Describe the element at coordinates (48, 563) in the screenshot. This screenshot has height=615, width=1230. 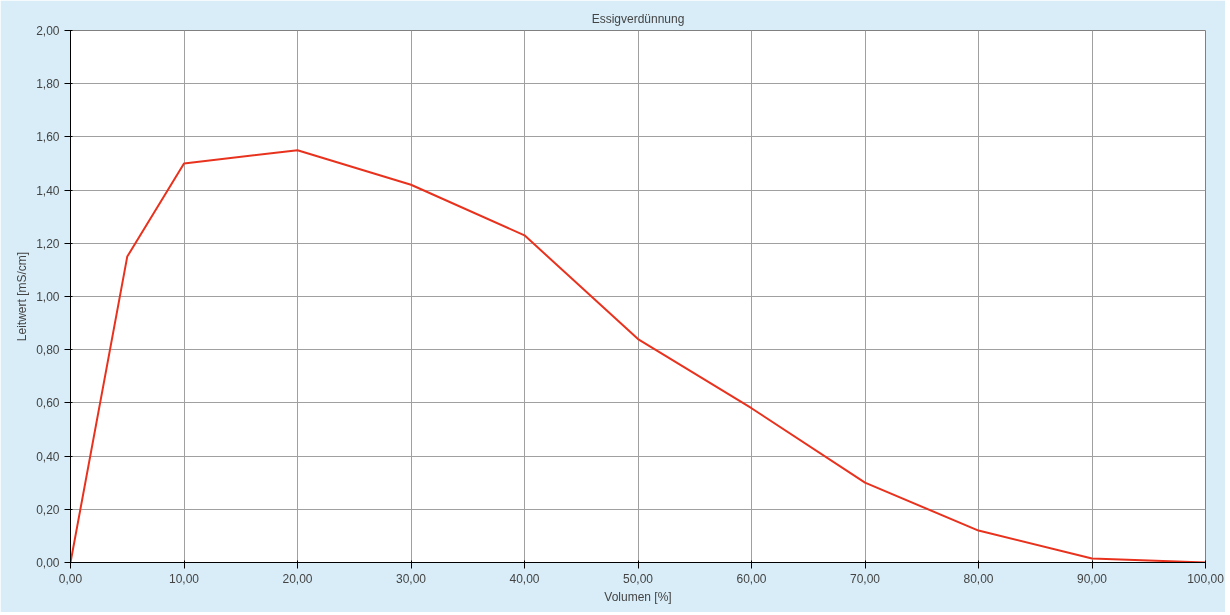
I see `y-tick-label: 0,00` at that location.